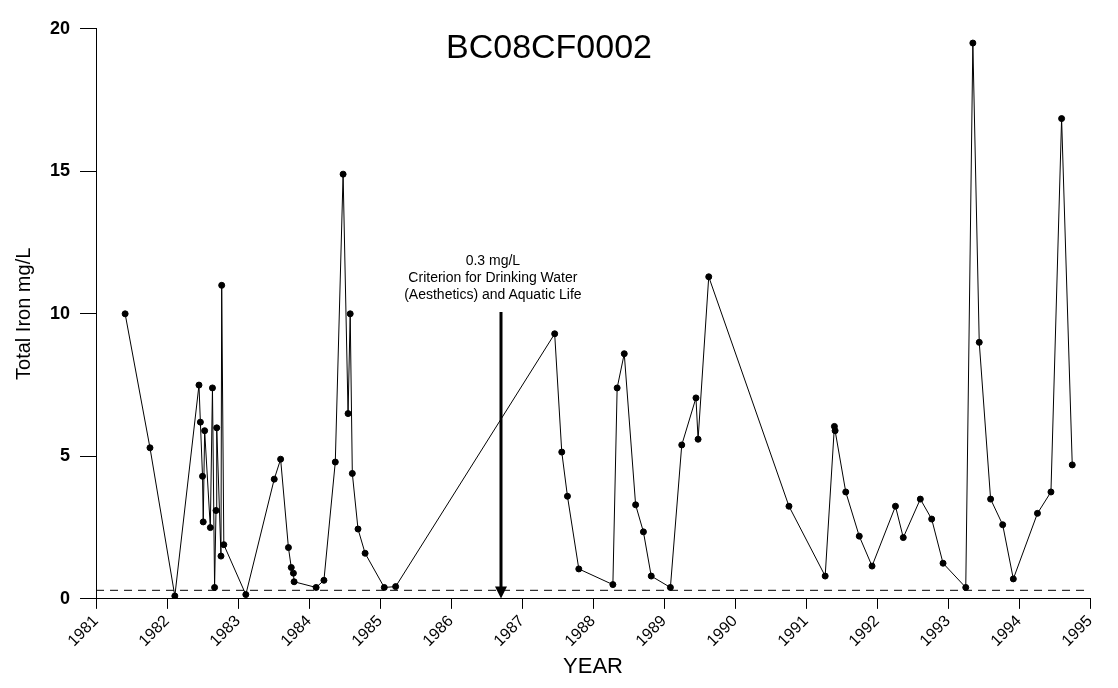  What do you see at coordinates (593, 665) in the screenshot?
I see `x-axis-title: YEAR` at bounding box center [593, 665].